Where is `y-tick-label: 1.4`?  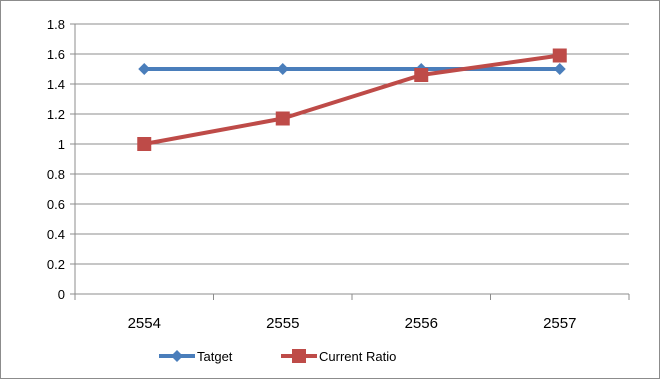 y-tick-label: 1.4 is located at coordinates (56, 84).